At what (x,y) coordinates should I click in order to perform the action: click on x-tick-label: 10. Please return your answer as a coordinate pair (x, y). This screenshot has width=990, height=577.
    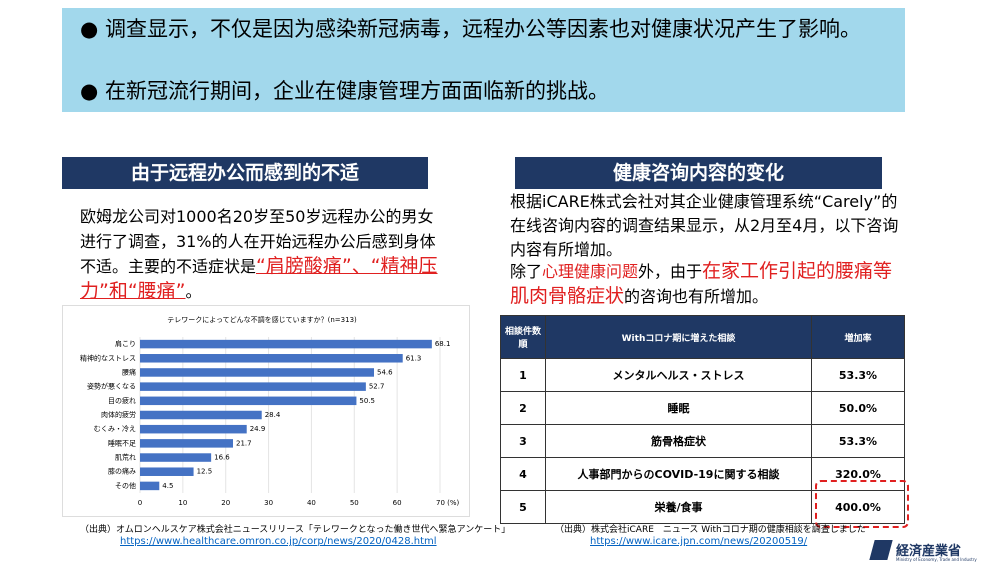
    Looking at the image, I should click on (182, 503).